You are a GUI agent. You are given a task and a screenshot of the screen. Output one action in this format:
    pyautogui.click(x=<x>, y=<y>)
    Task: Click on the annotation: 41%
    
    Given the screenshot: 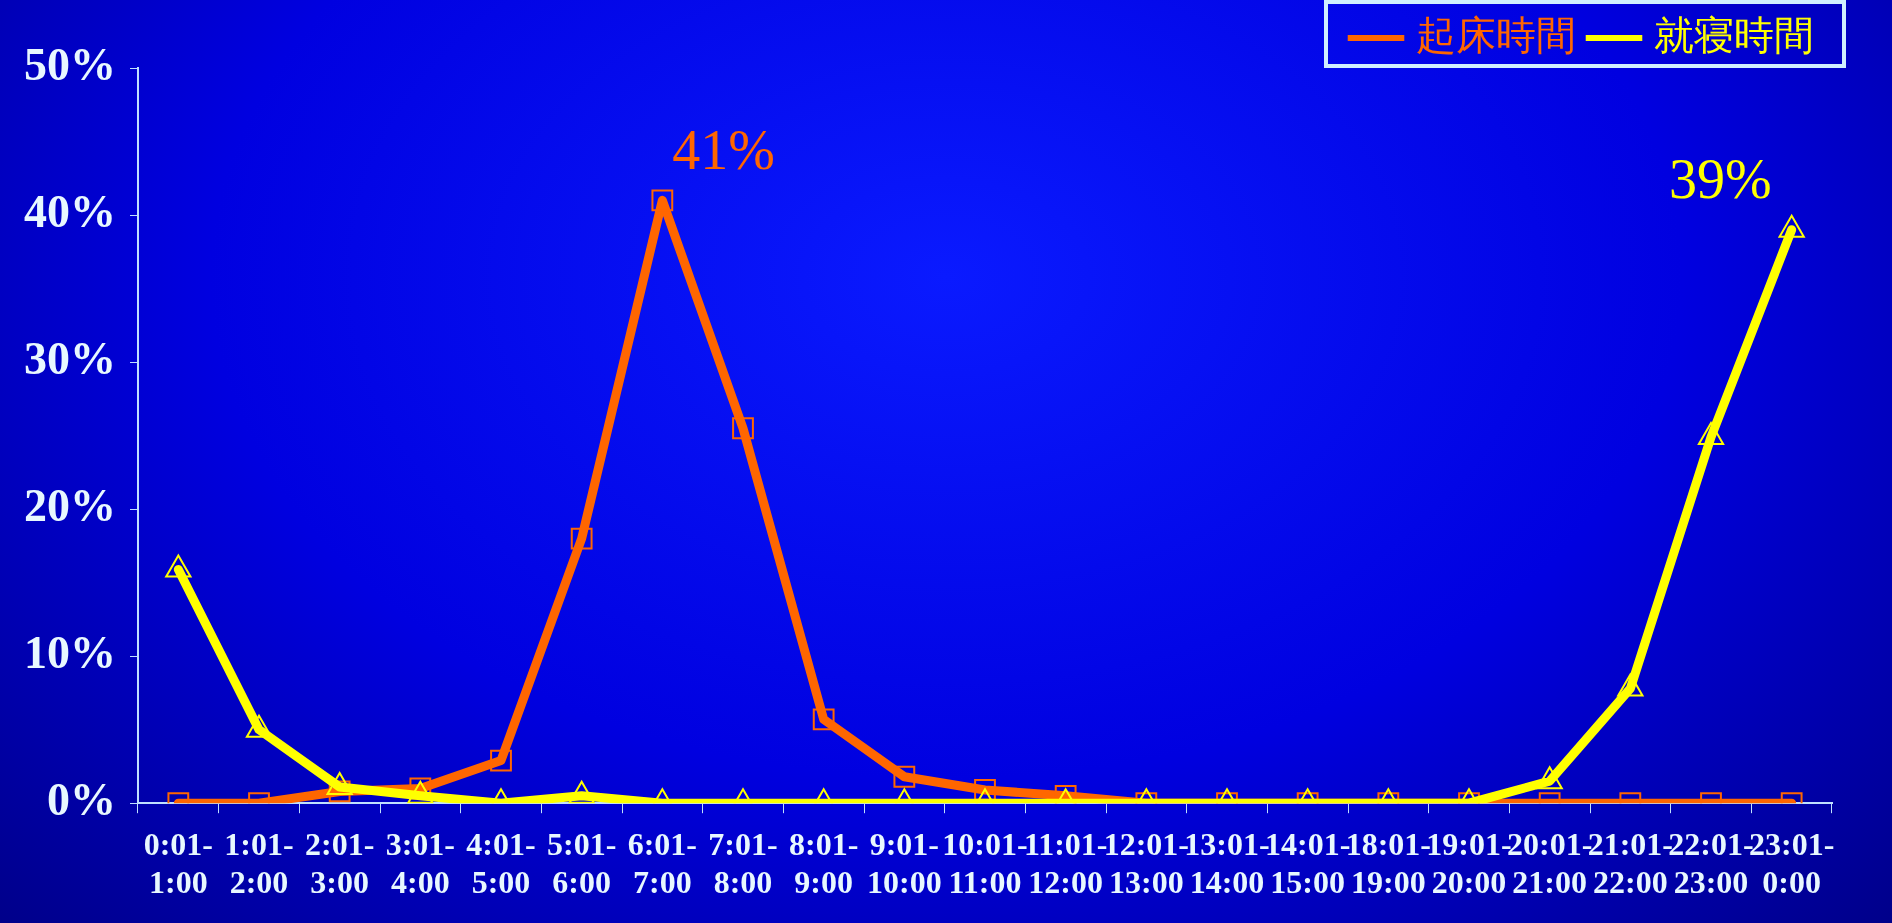 What is the action you would take?
    pyautogui.click(x=723, y=150)
    